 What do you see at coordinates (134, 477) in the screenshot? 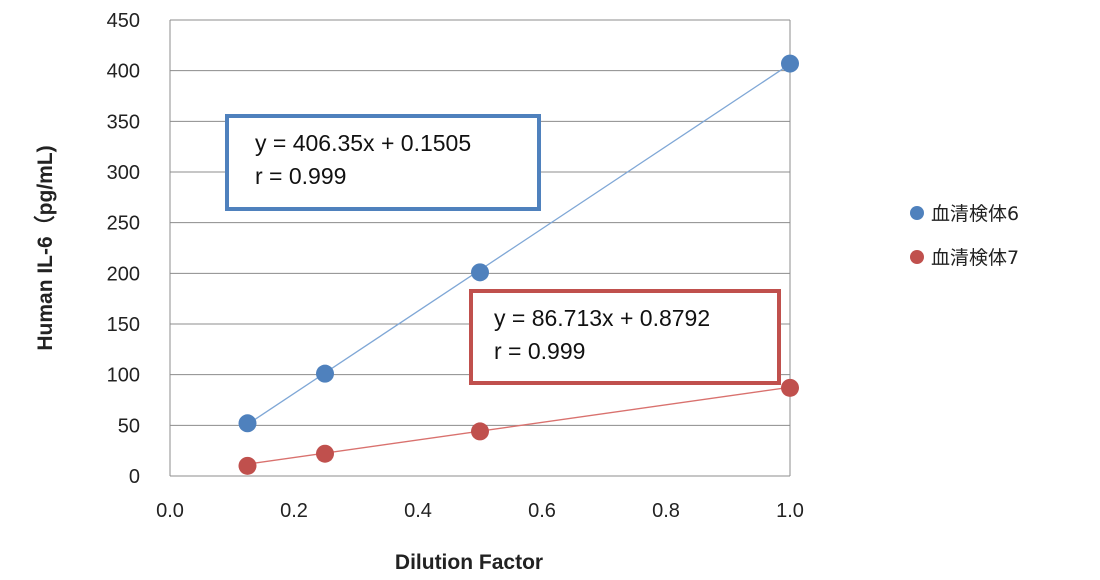
I see `y-tick-label: 0` at bounding box center [134, 477].